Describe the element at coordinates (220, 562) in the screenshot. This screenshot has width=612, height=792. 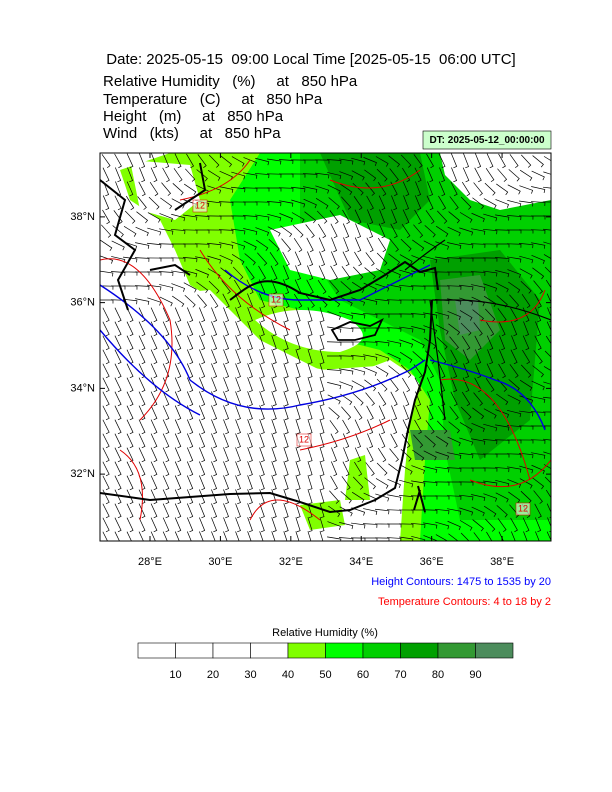
I see `x-tick-label: 30°E` at that location.